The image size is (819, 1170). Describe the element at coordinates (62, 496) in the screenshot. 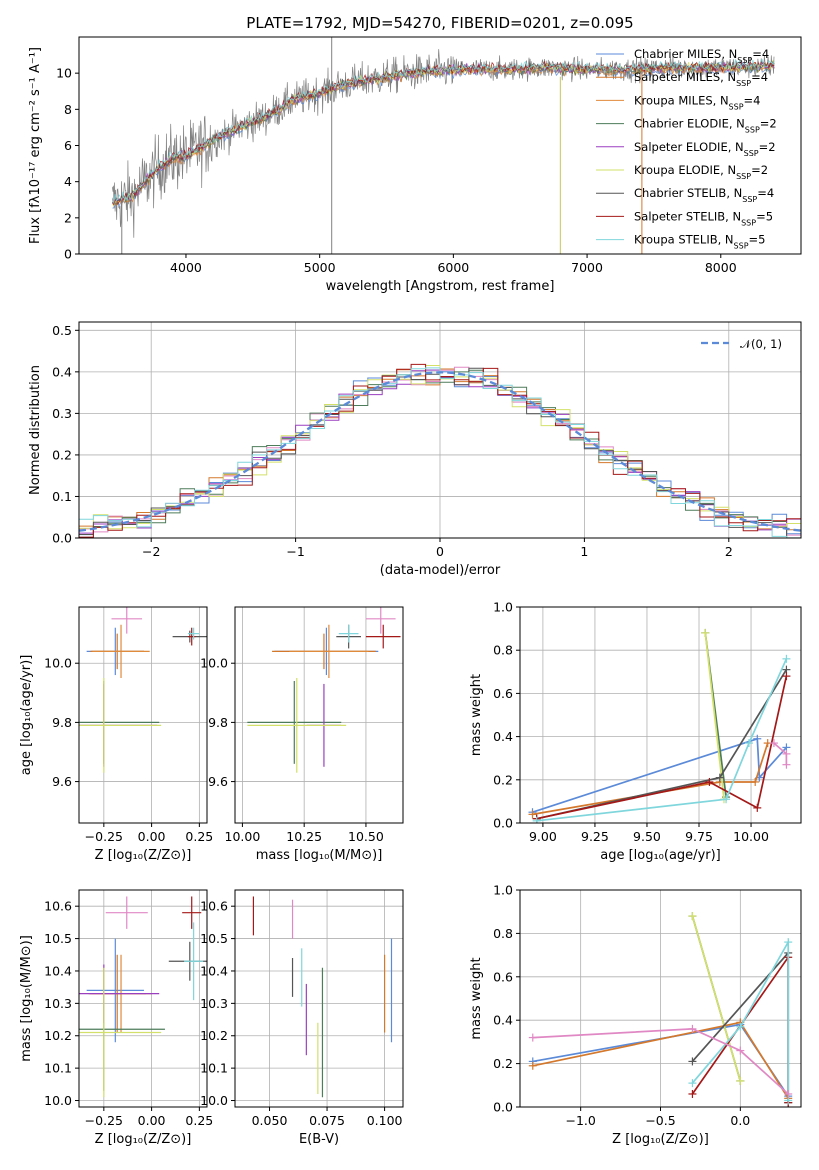

I see `y-tick-label: 0.1` at that location.